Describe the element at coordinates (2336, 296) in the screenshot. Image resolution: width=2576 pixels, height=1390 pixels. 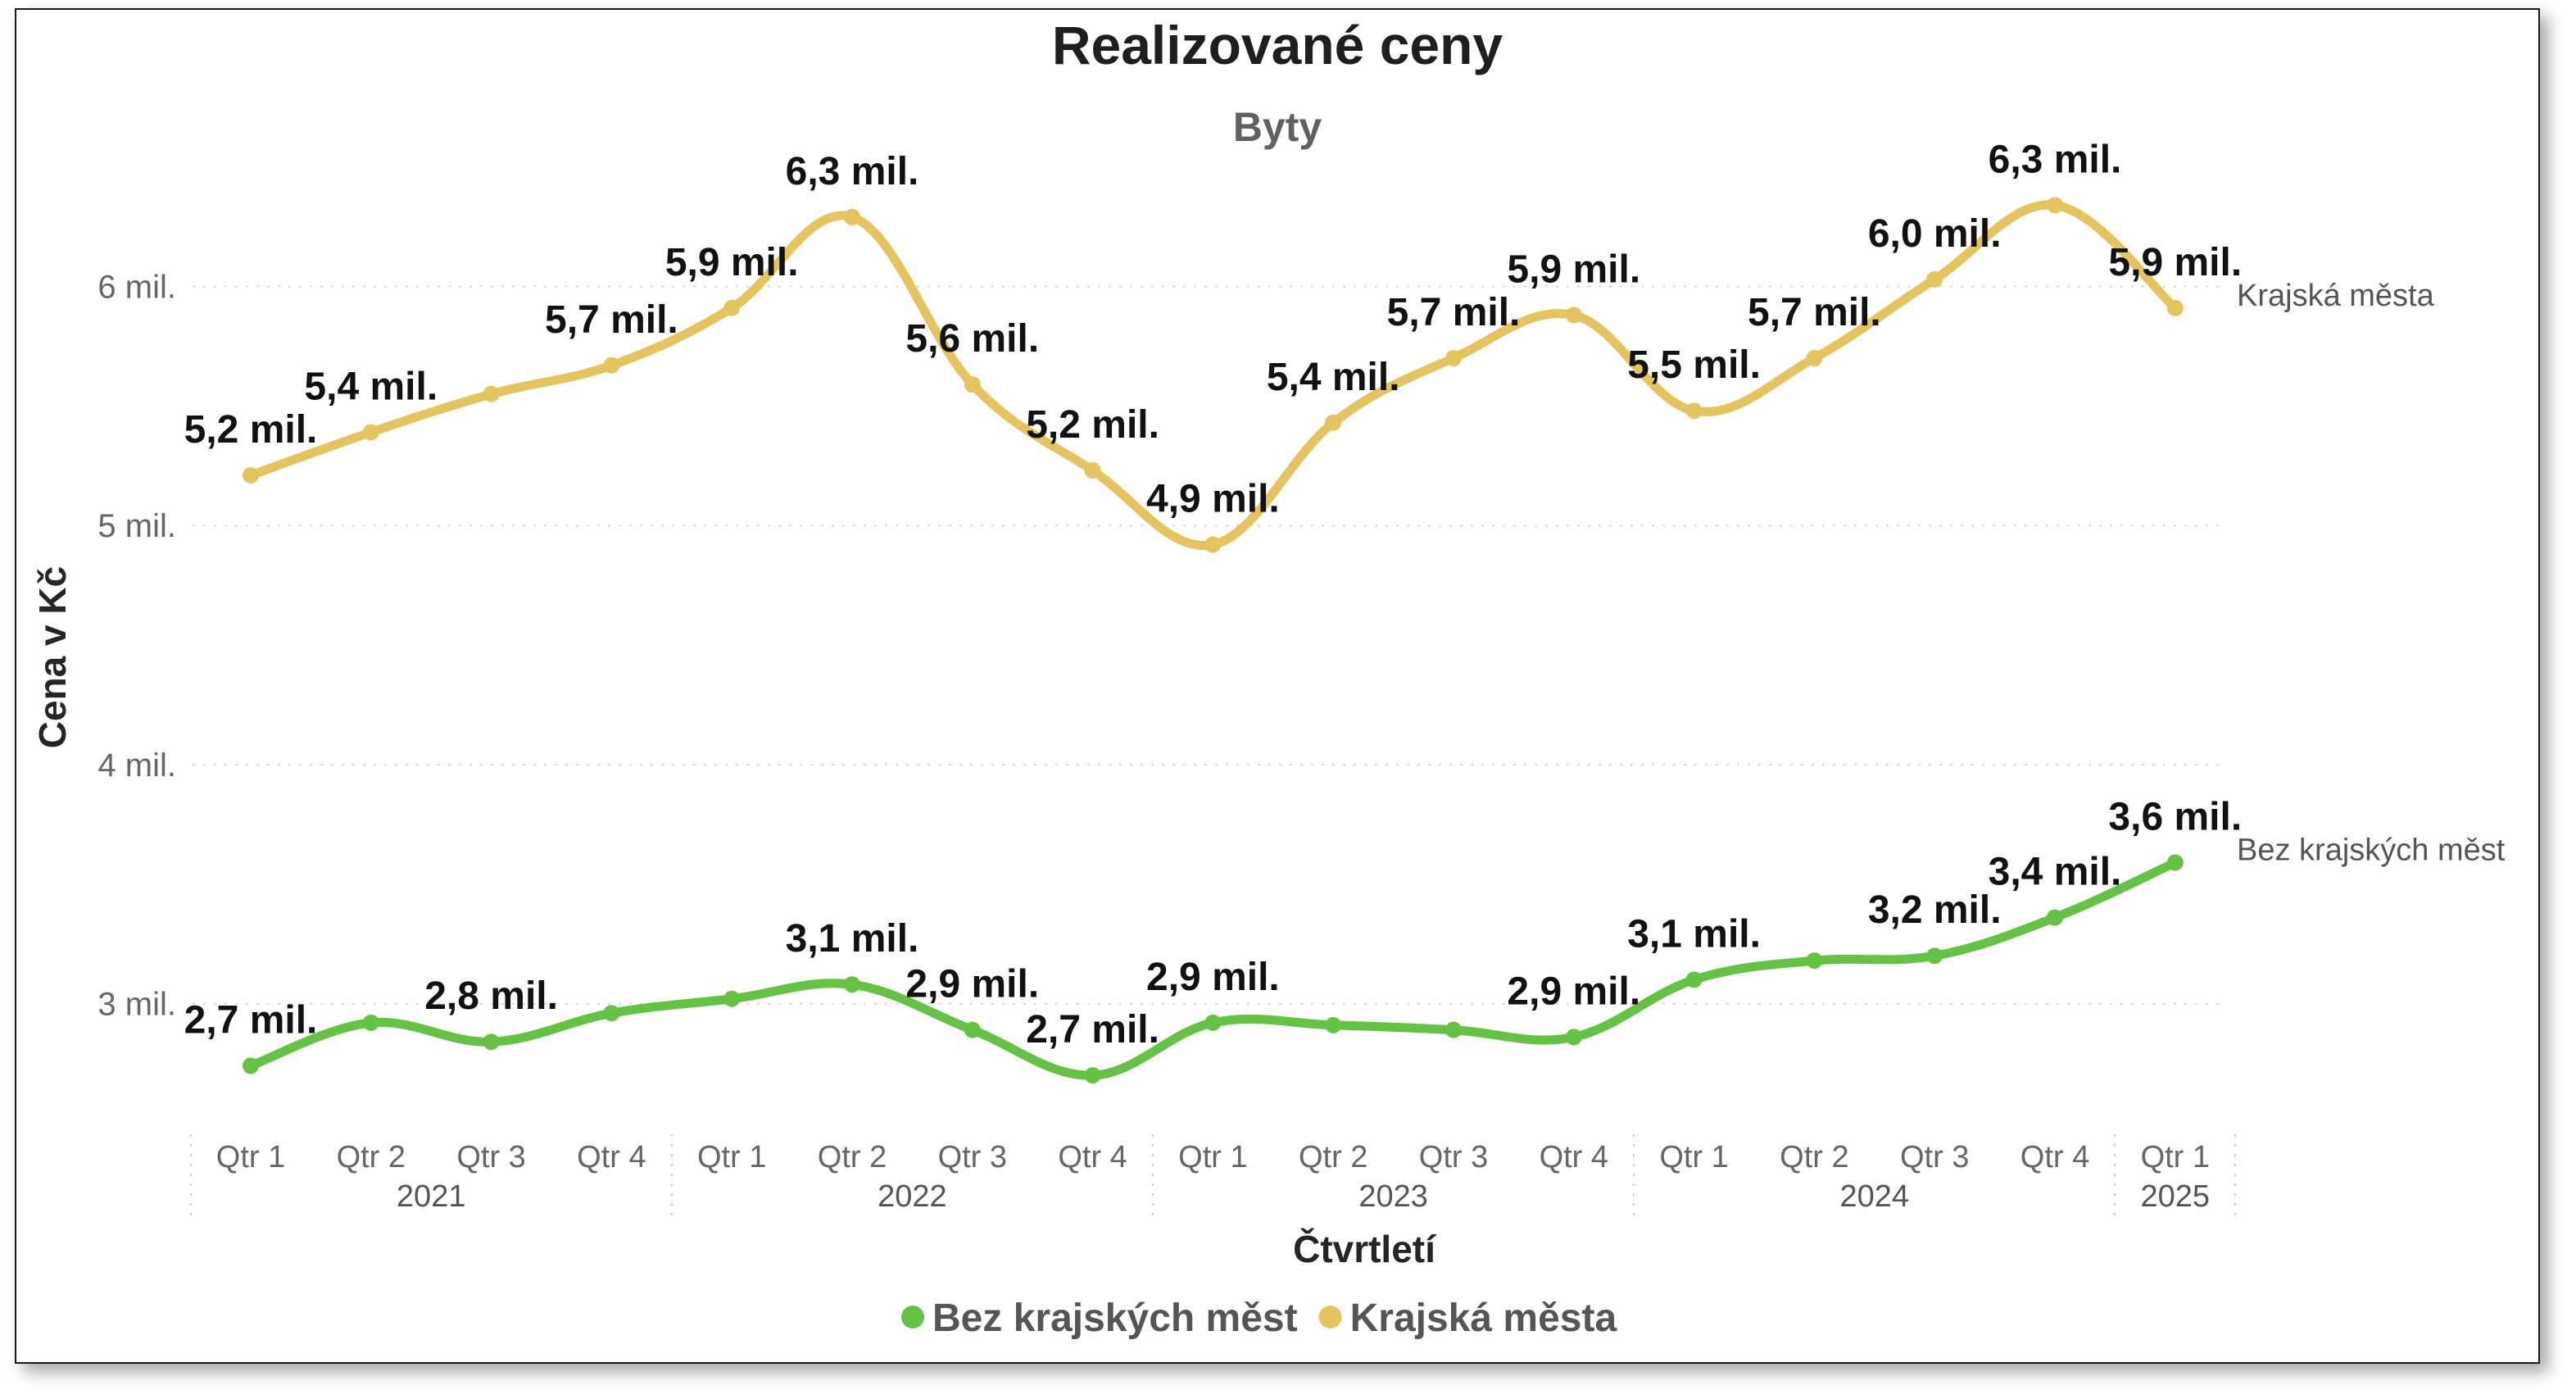
I see `series-end-label: Krajská města` at that location.